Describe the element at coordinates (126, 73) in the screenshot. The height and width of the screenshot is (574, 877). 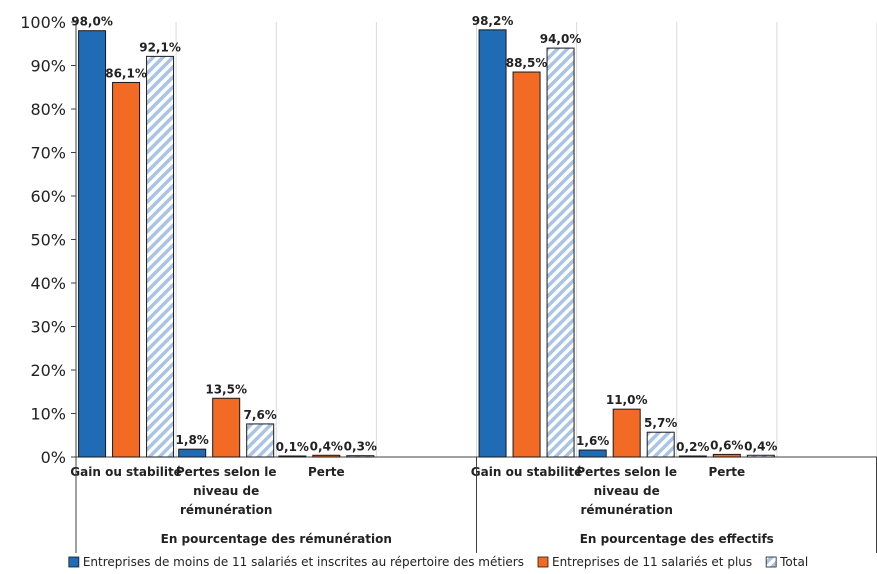
I see `data-label: 86,1%` at that location.